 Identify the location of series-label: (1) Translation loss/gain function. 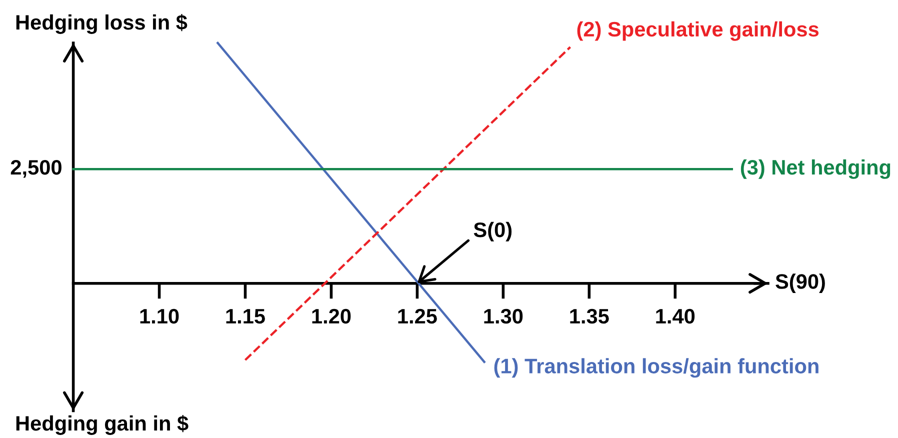
(656, 368).